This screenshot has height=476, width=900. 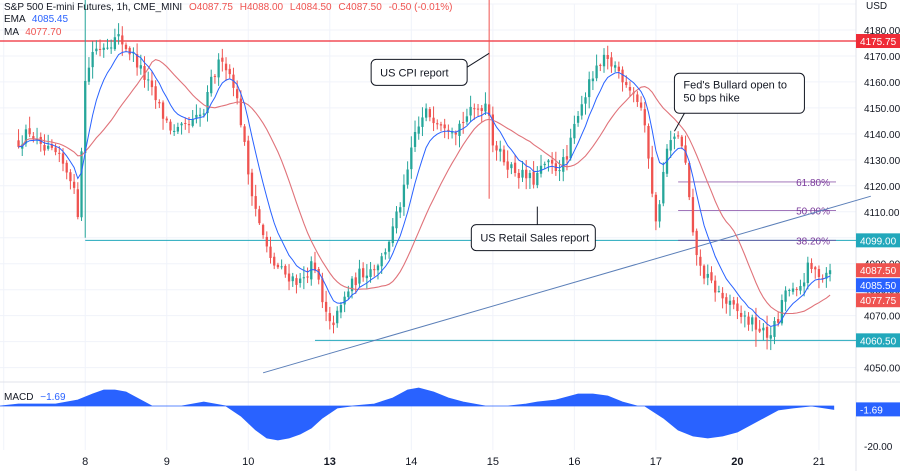 I want to click on macd-legend: MACD −1.69, so click(x=35, y=398).